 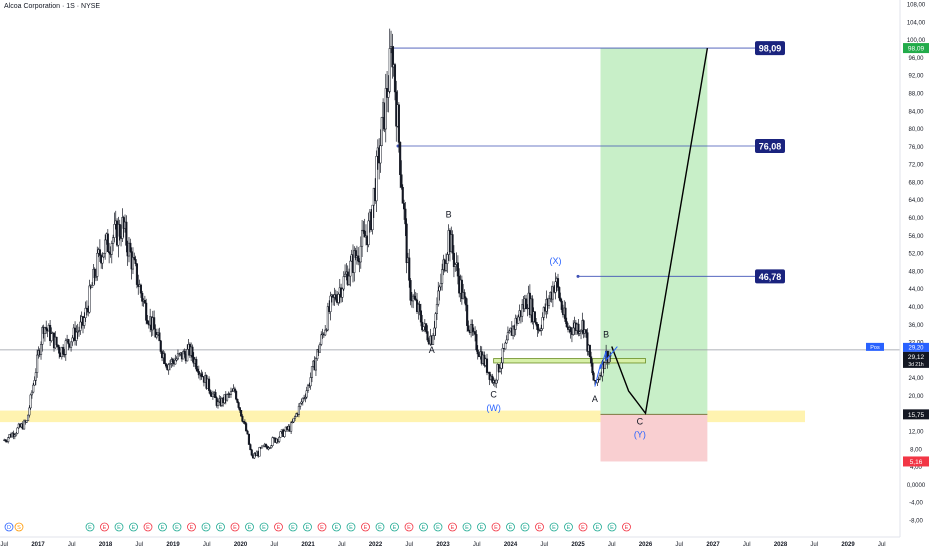 I want to click on wave-label-3: (W), so click(x=493, y=408).